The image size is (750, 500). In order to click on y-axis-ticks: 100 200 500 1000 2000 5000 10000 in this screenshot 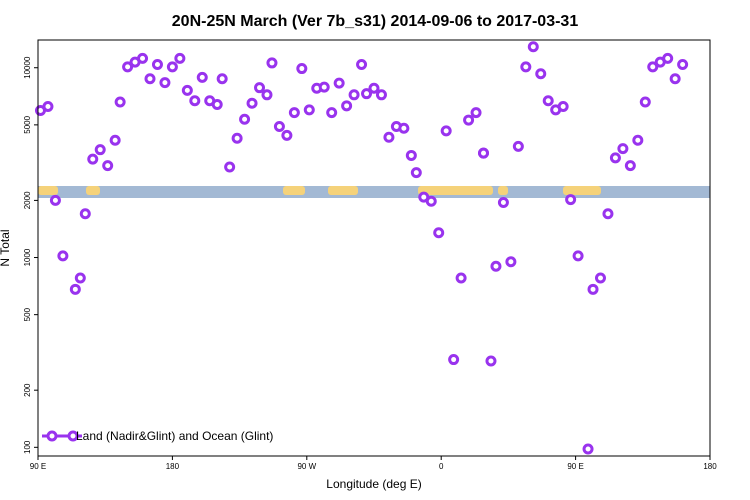, I will do `click(30, 255)`.